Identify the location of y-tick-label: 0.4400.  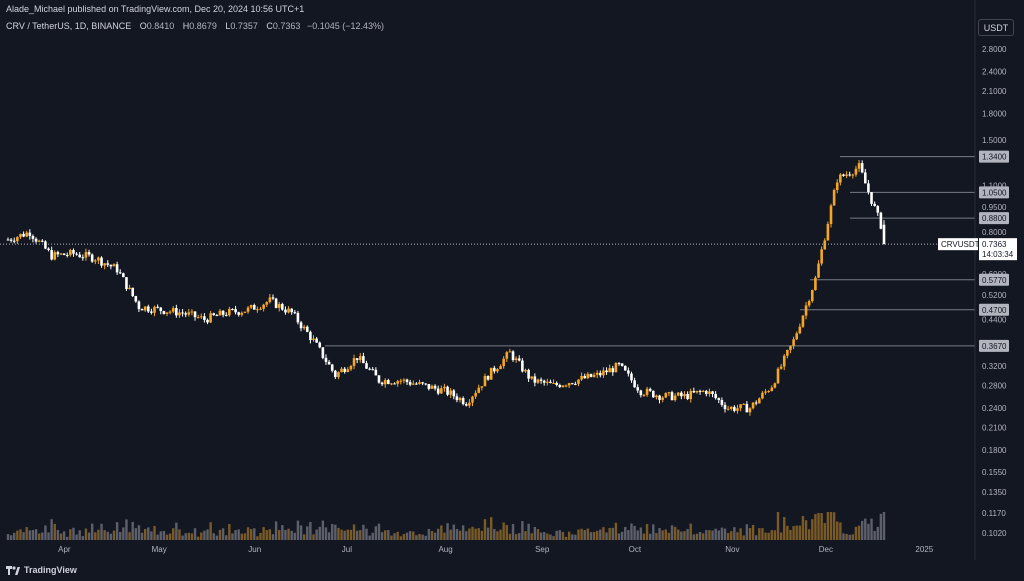
(994, 319).